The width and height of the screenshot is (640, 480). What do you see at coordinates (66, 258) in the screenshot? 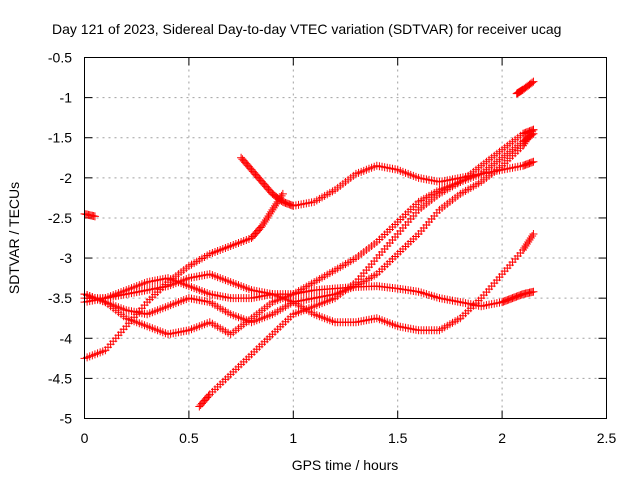
I see `y-tick-label: -3` at bounding box center [66, 258].